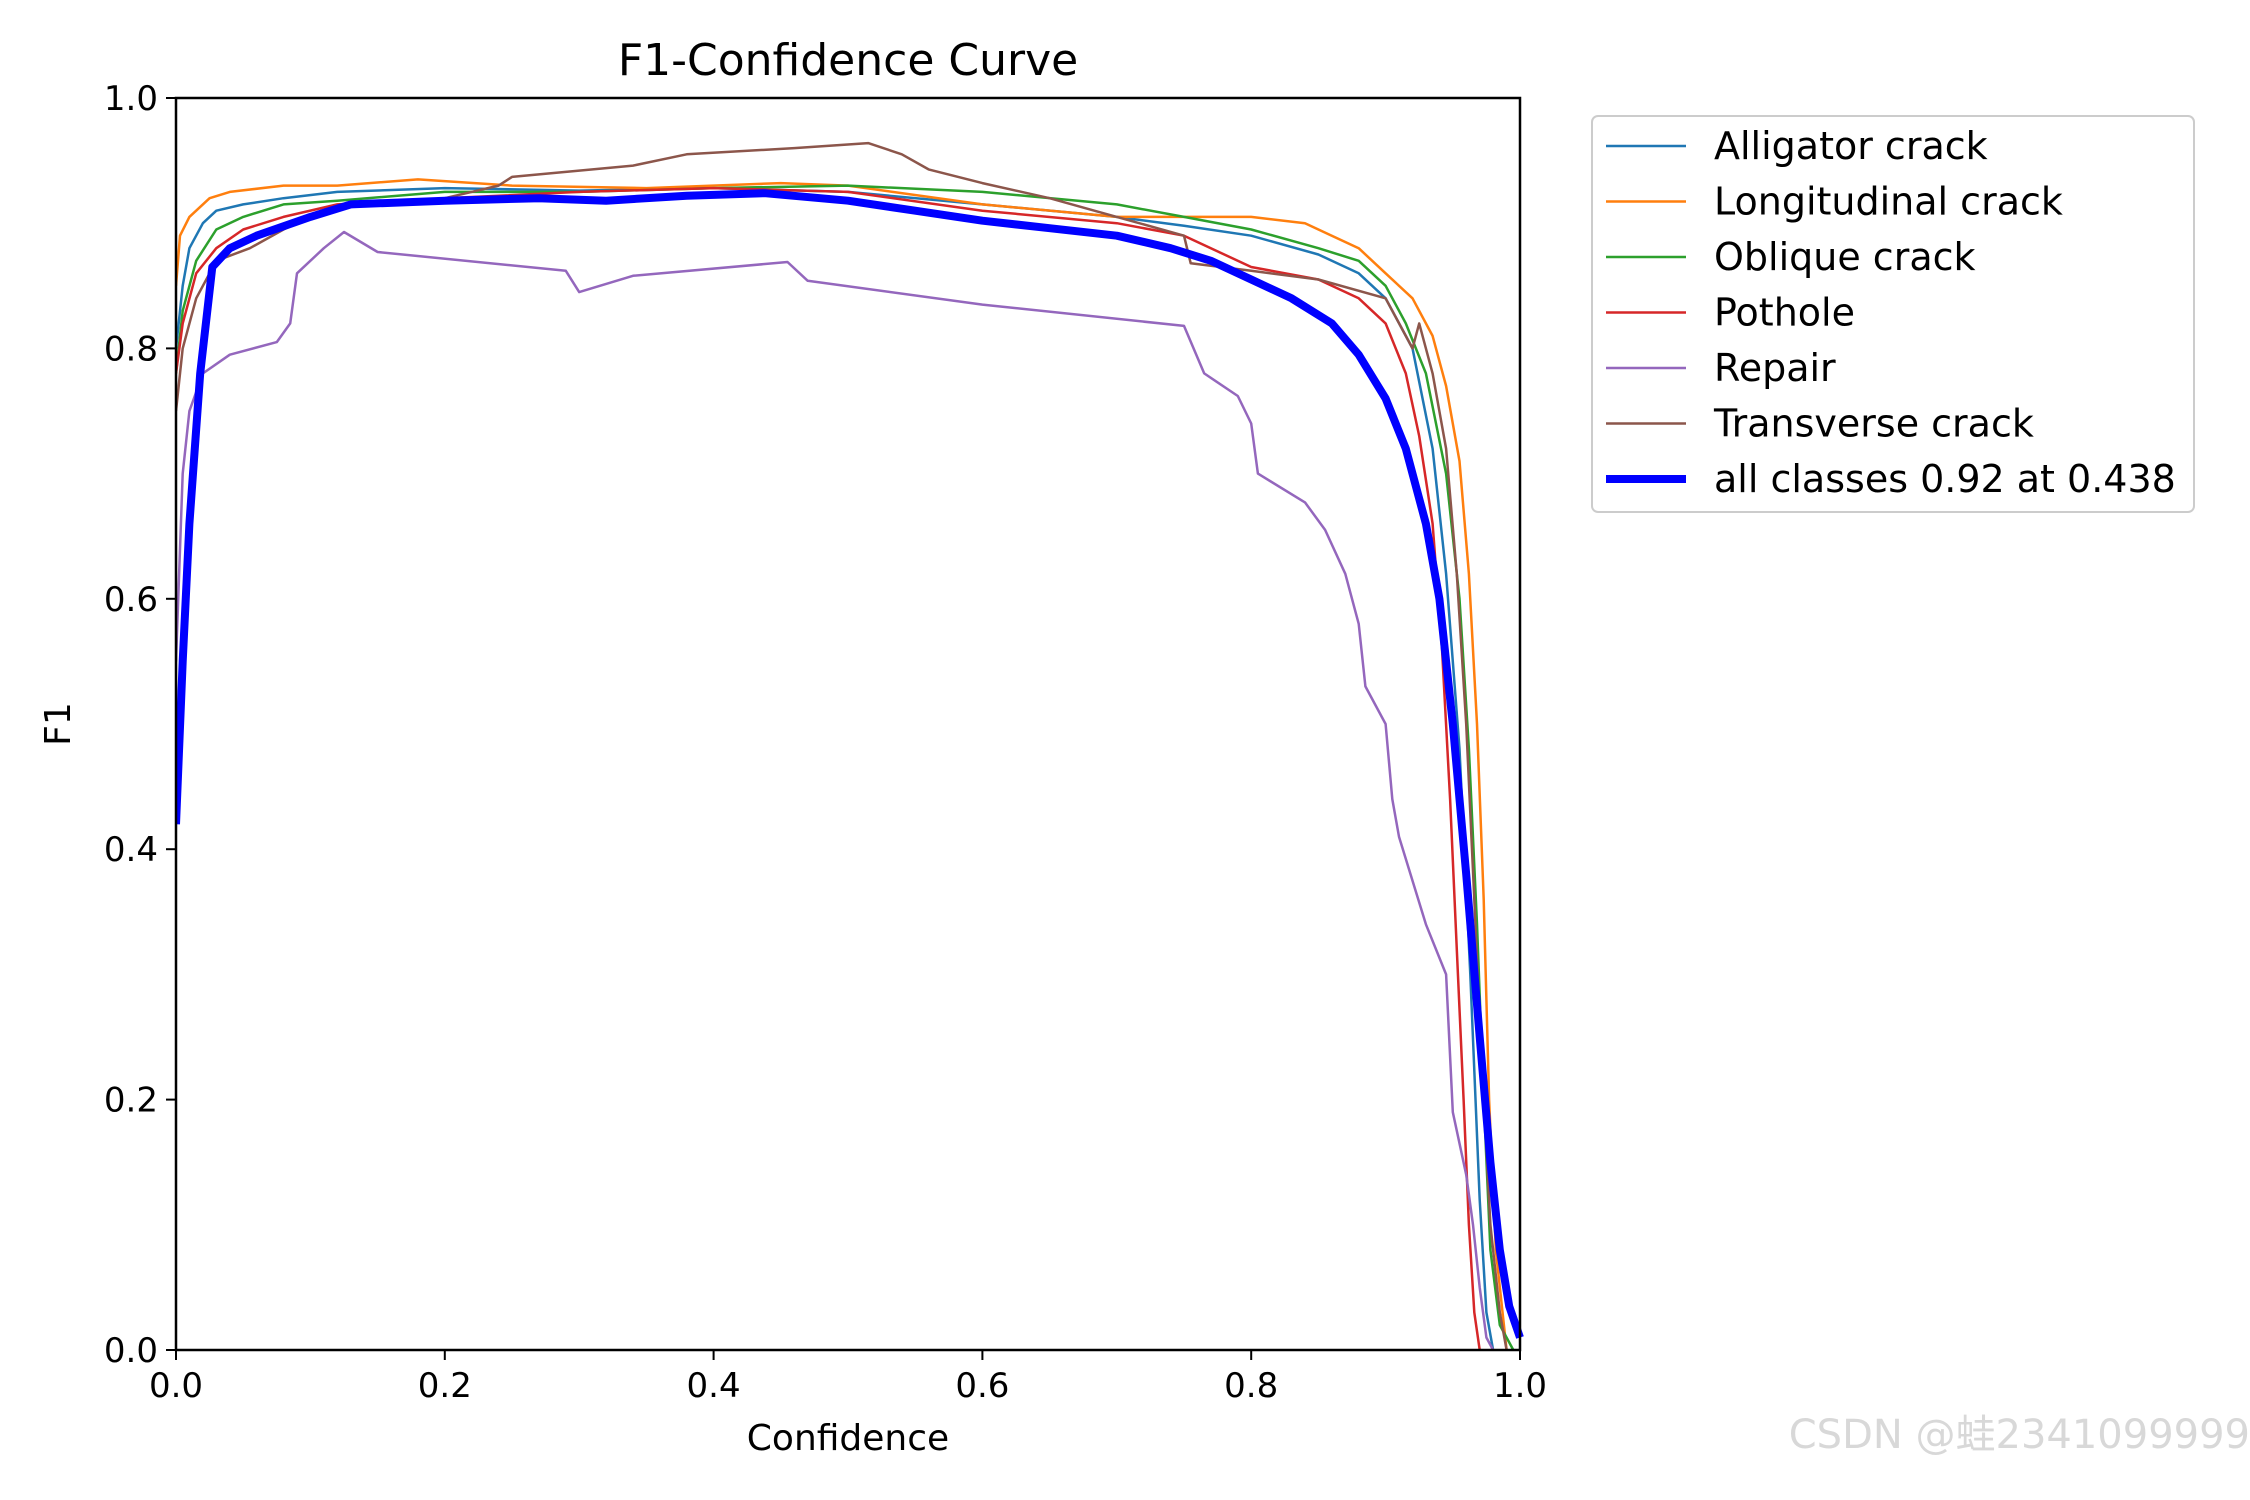 The image size is (2250, 1500). I want to click on y-tick-label: 1.0, so click(131, 99).